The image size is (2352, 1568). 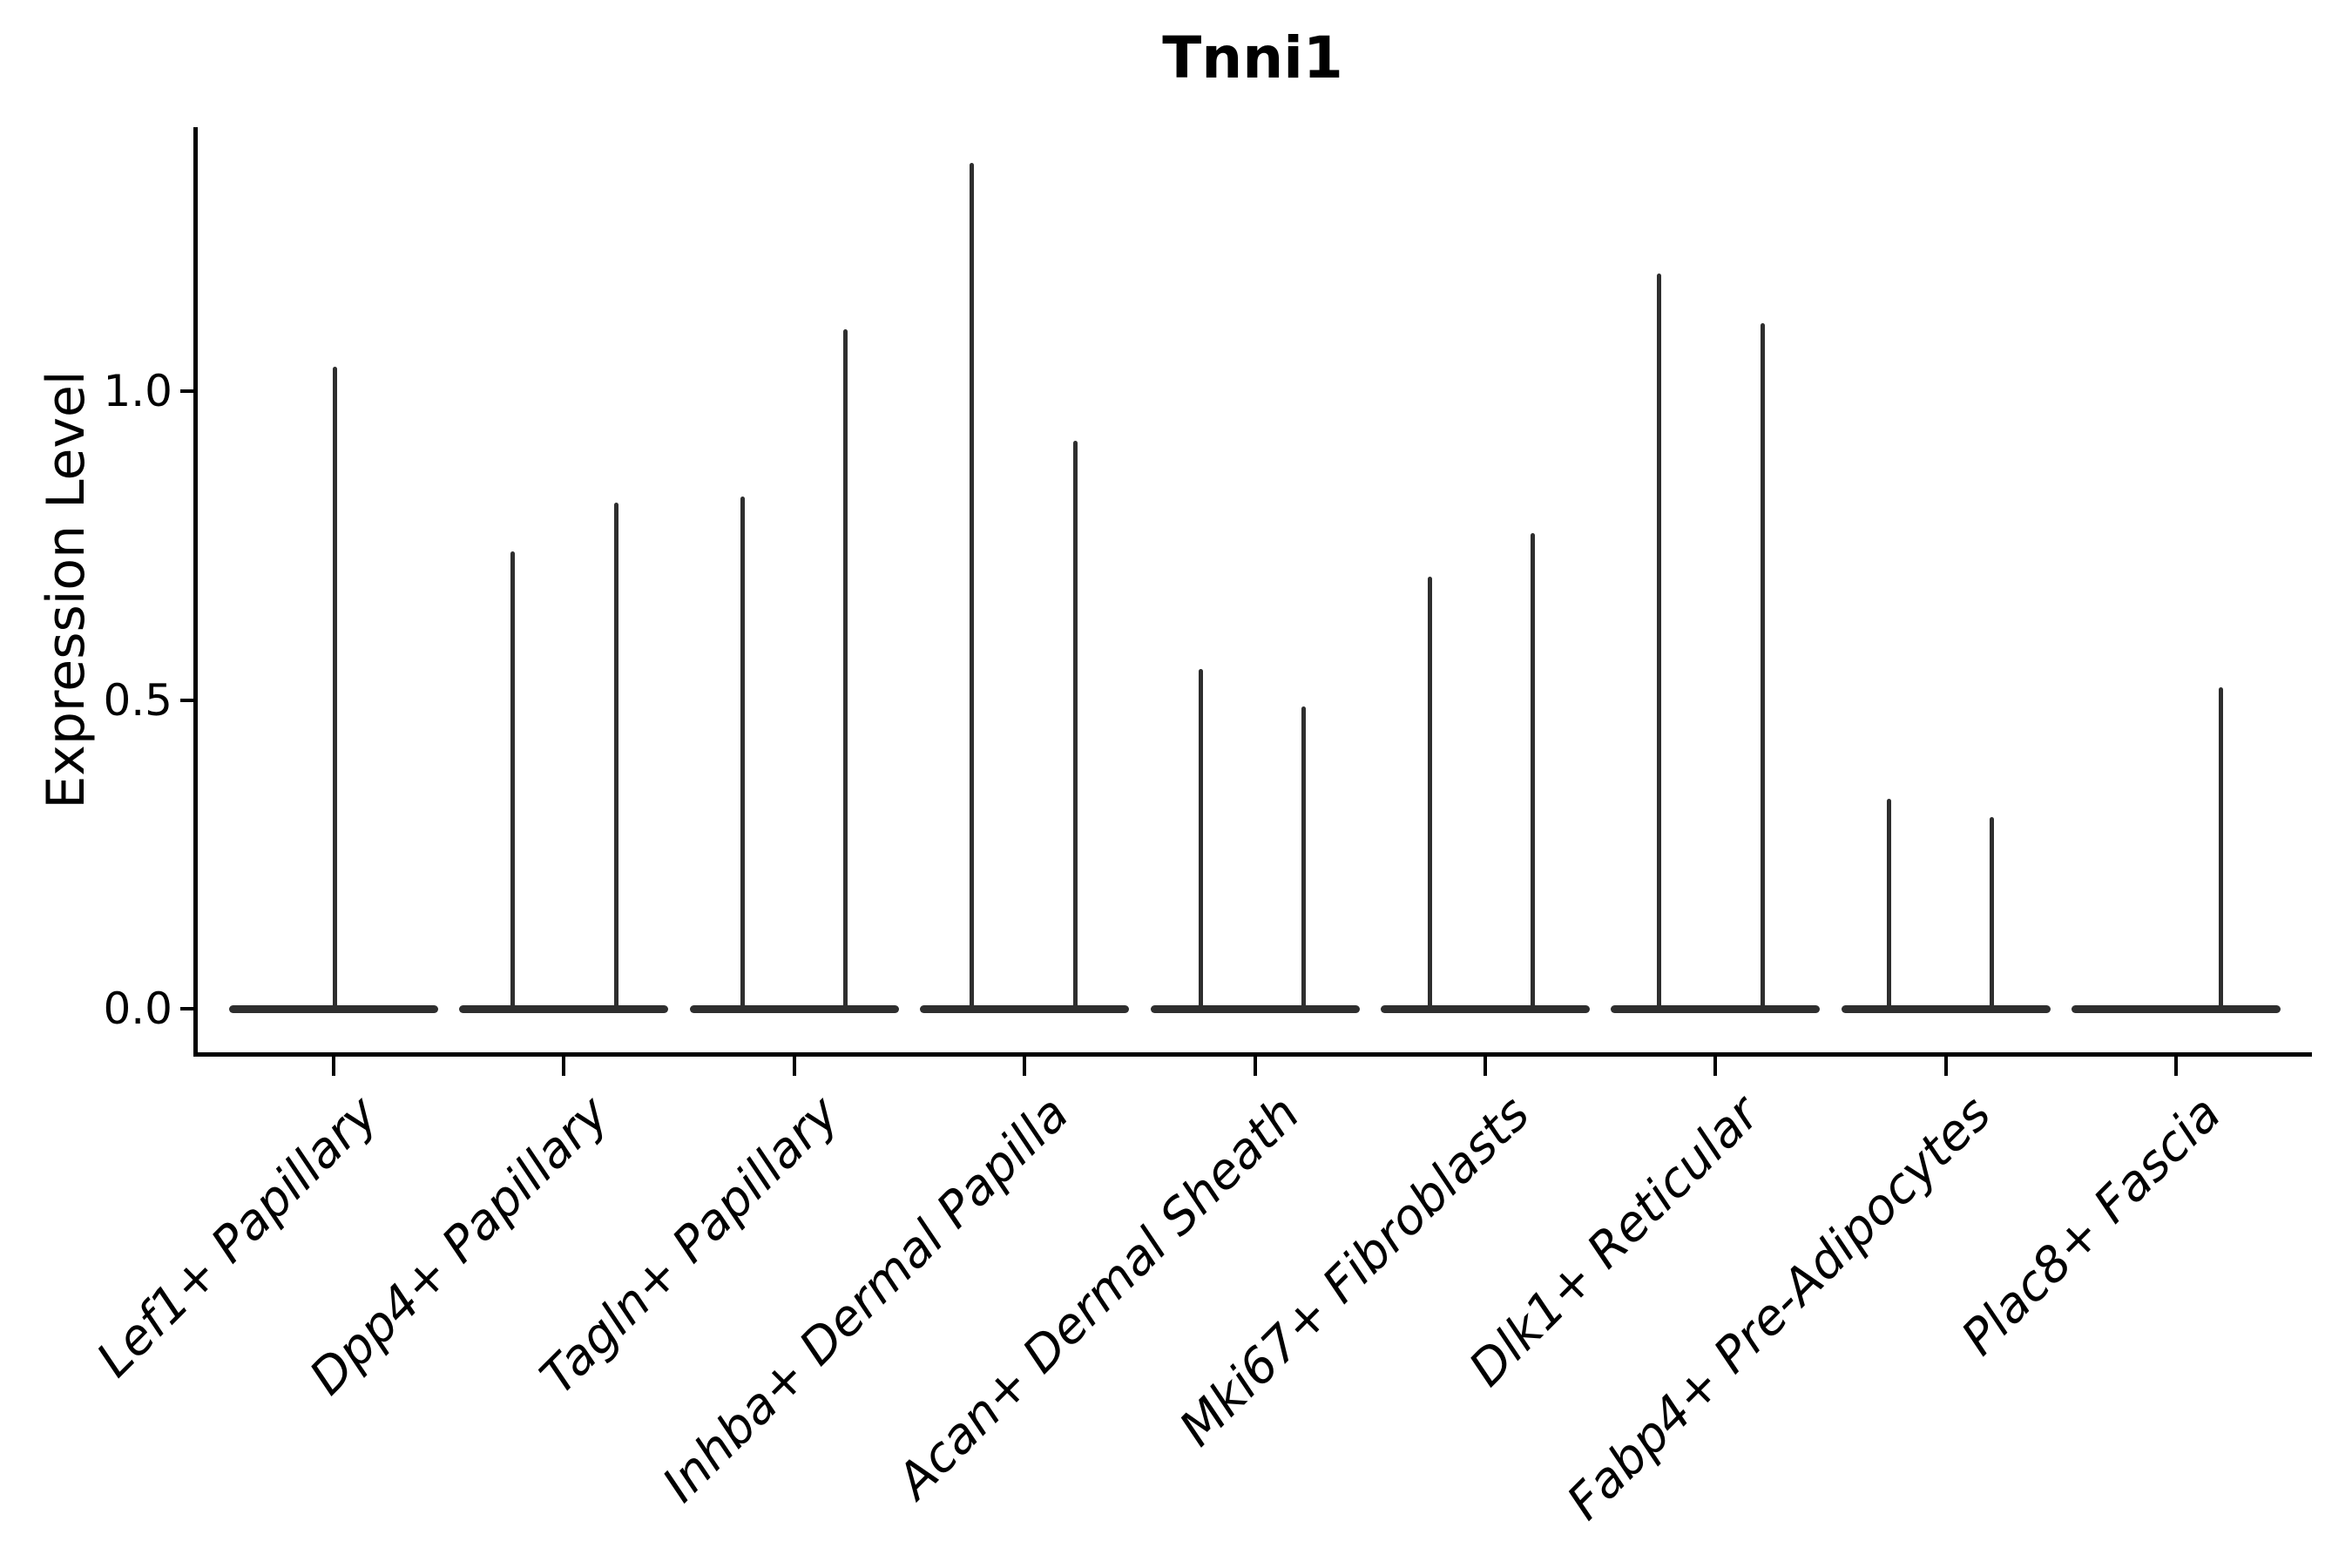 I want to click on x-axis-spine, so click(x=1252, y=1054).